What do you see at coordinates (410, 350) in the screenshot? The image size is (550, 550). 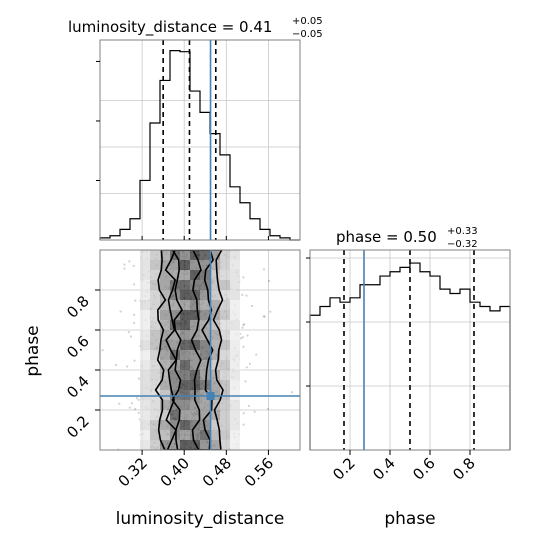 I see `frame-phase-hist` at bounding box center [410, 350].